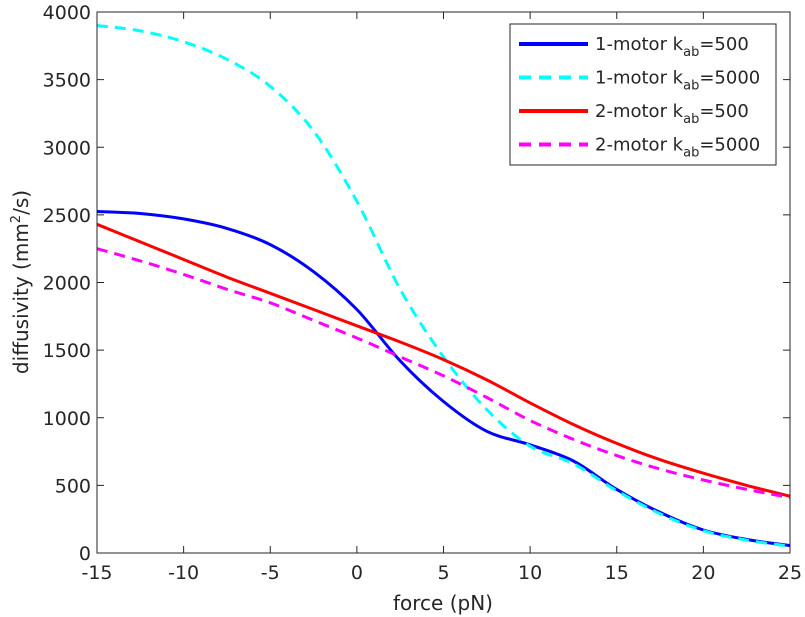  I want to click on legend-label-4: 2-motor kab=5000, so click(677, 148).